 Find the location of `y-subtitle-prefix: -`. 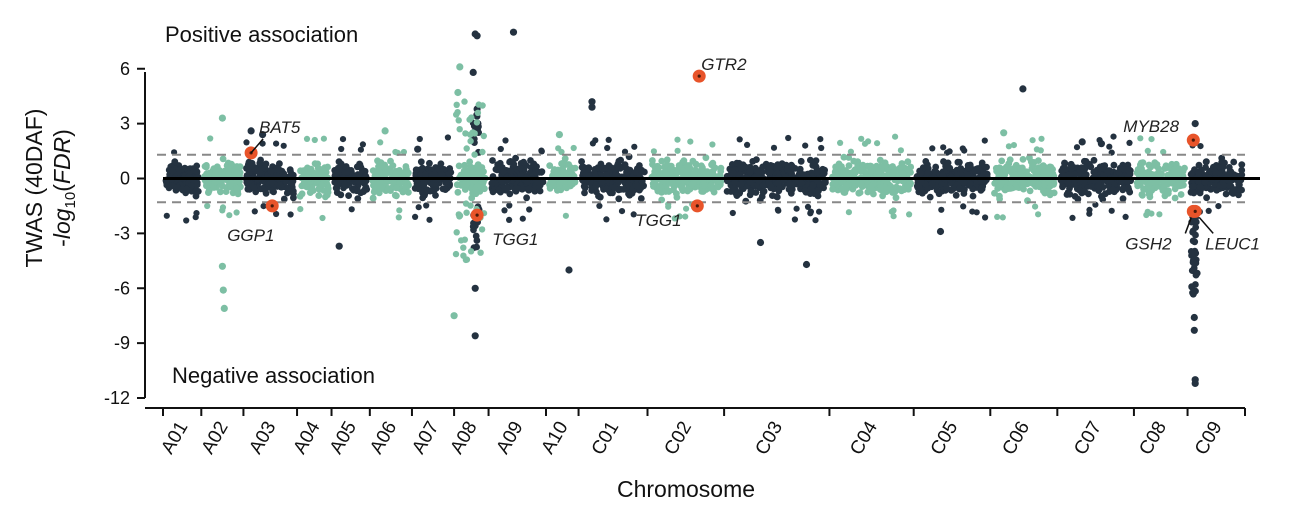

y-subtitle-prefix: - is located at coordinates (62, 243).